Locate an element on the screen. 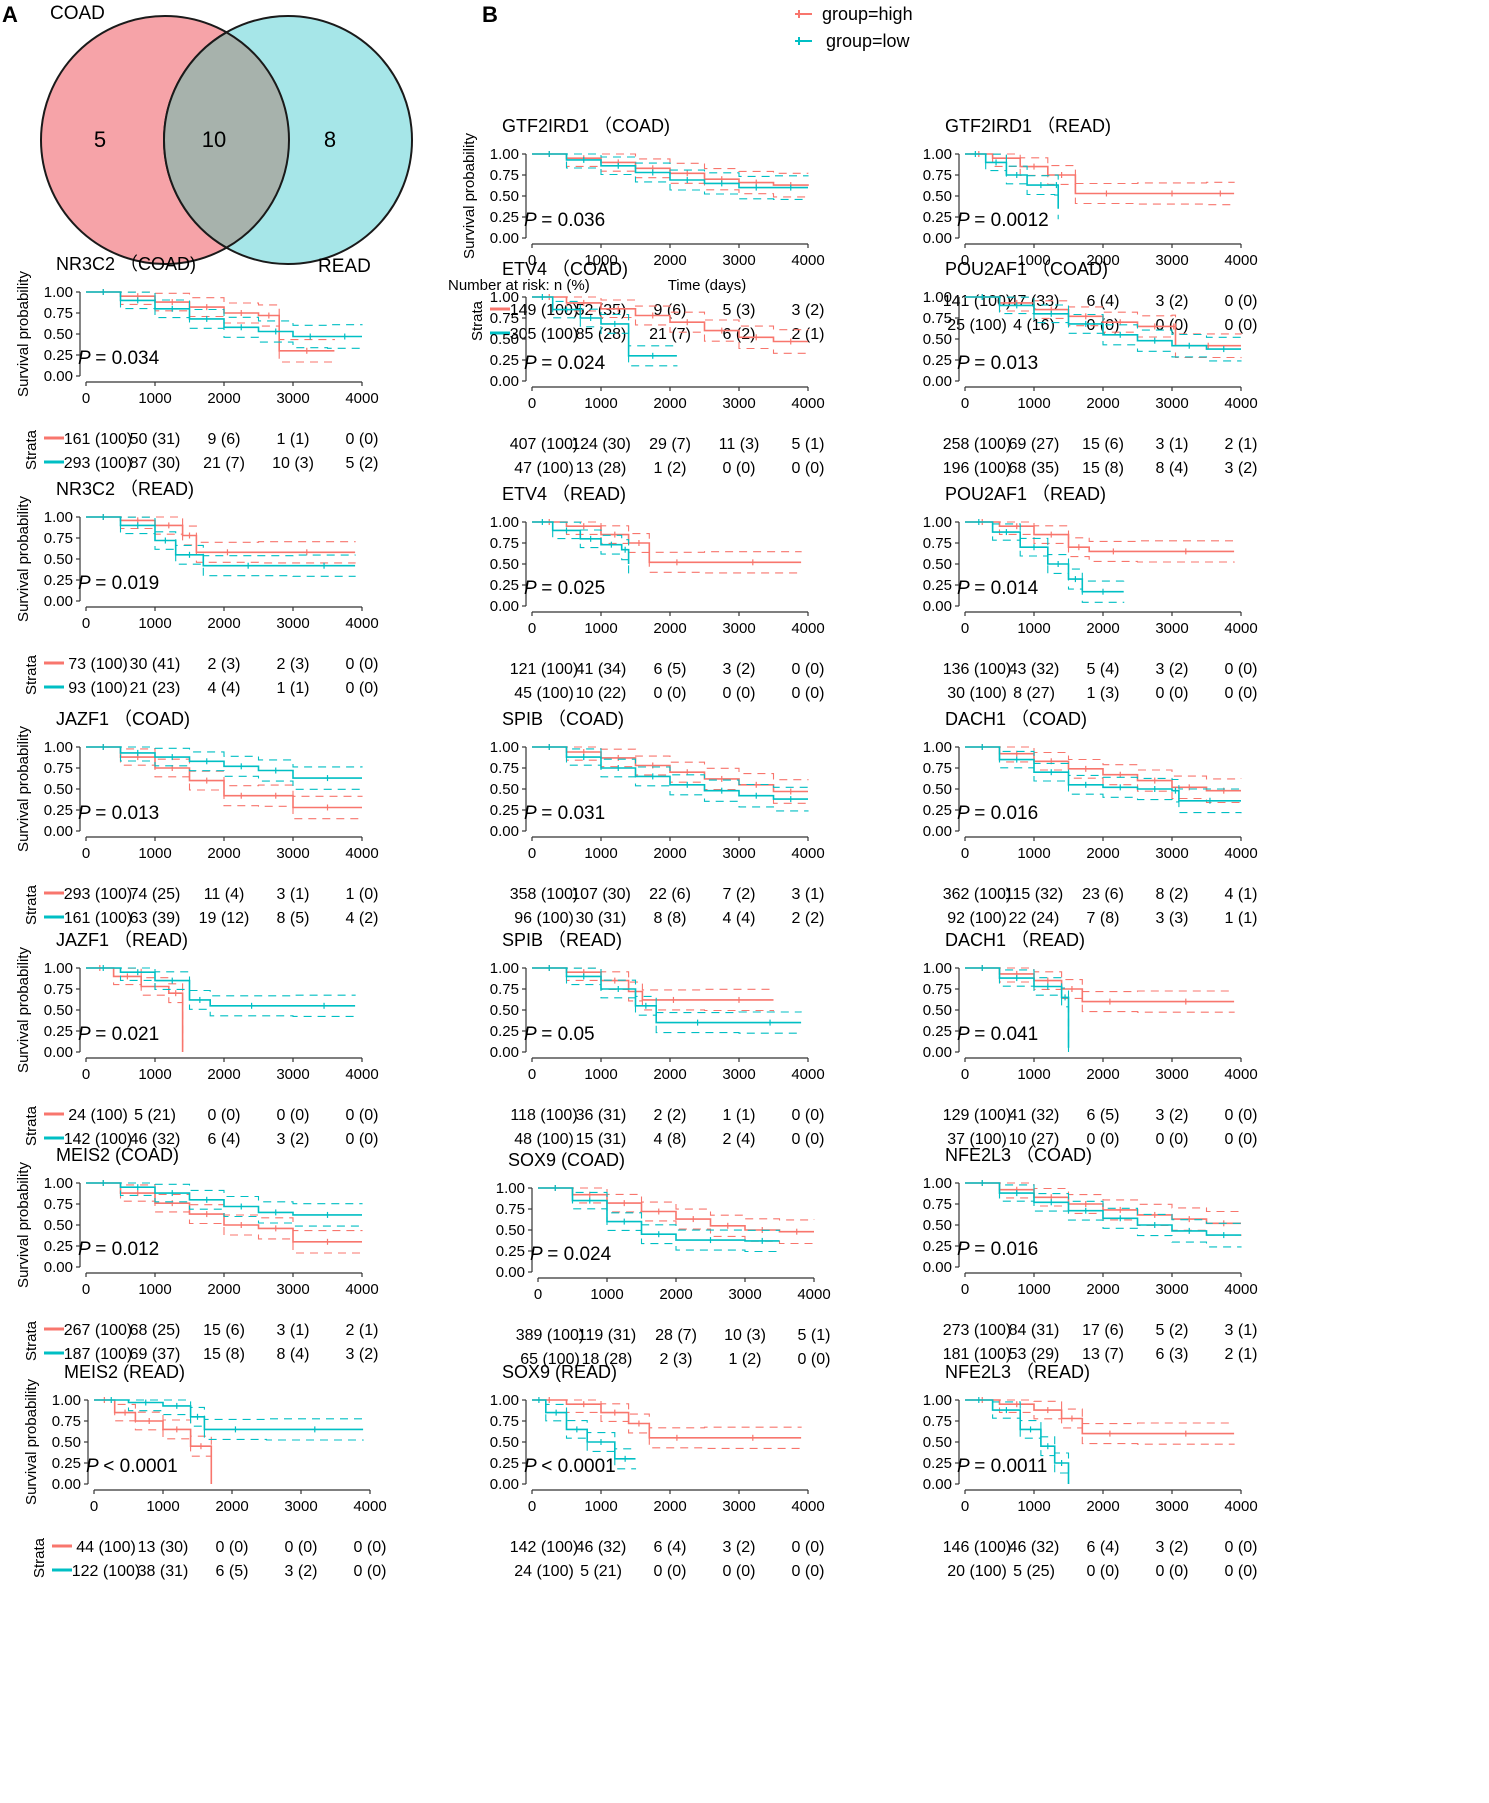  risk-cell-high: 8 (2) is located at coordinates (1172, 894).